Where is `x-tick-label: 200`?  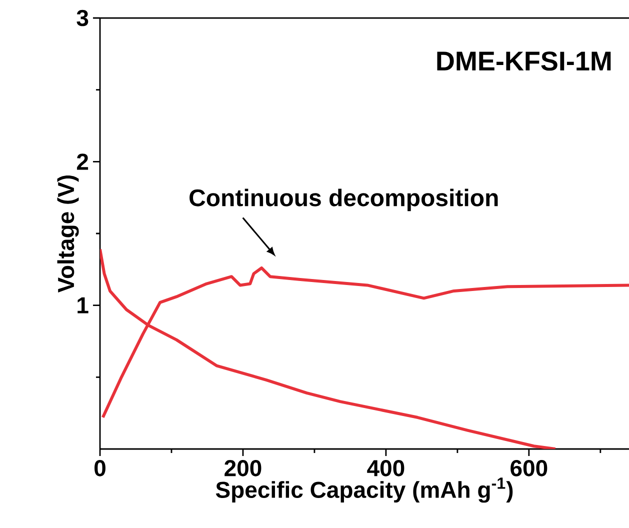 x-tick-label: 200 is located at coordinates (243, 468).